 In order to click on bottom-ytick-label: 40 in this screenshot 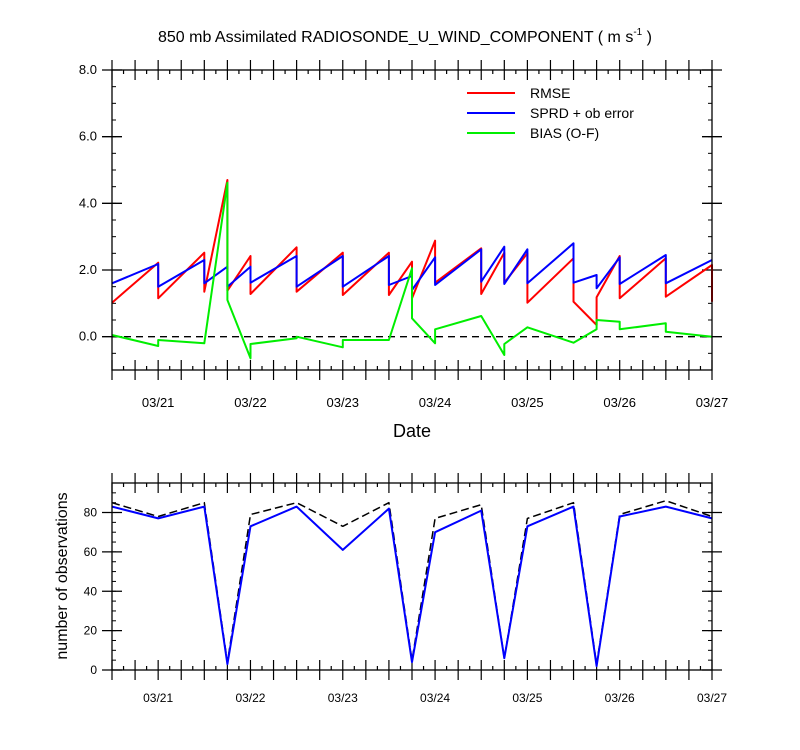, I will do `click(91, 591)`.